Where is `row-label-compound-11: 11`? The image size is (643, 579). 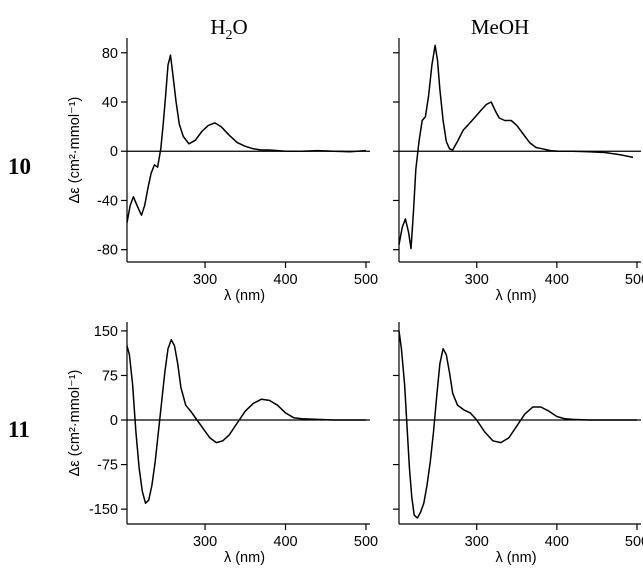
row-label-compound-11: 11 is located at coordinates (19, 429).